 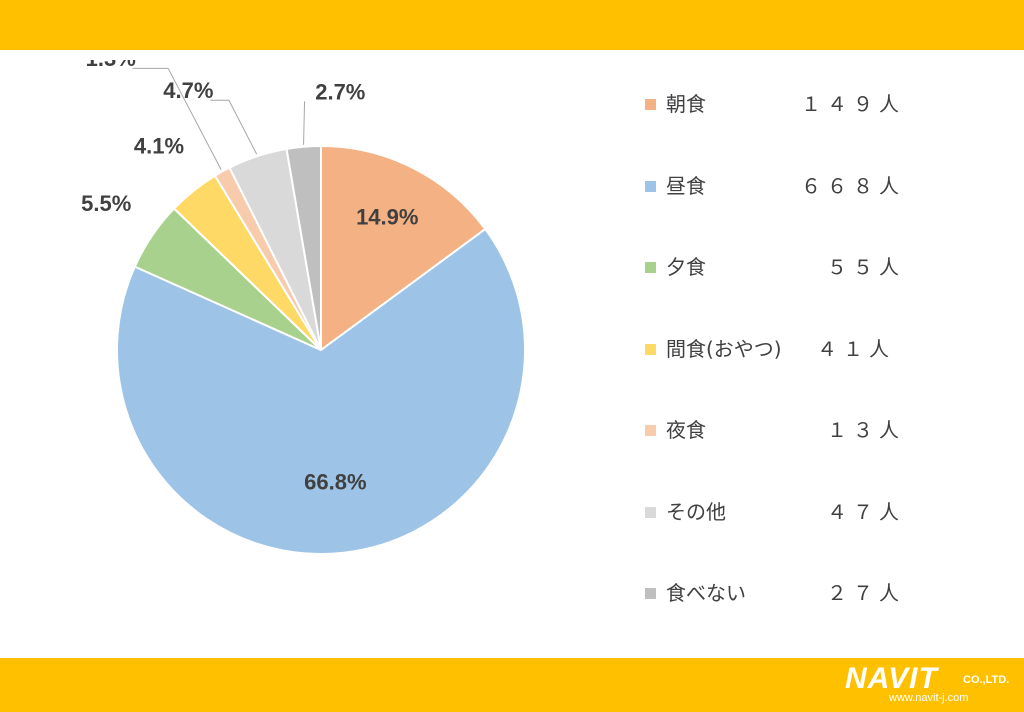 What do you see at coordinates (512, 25) in the screenshot?
I see `top-banner` at bounding box center [512, 25].